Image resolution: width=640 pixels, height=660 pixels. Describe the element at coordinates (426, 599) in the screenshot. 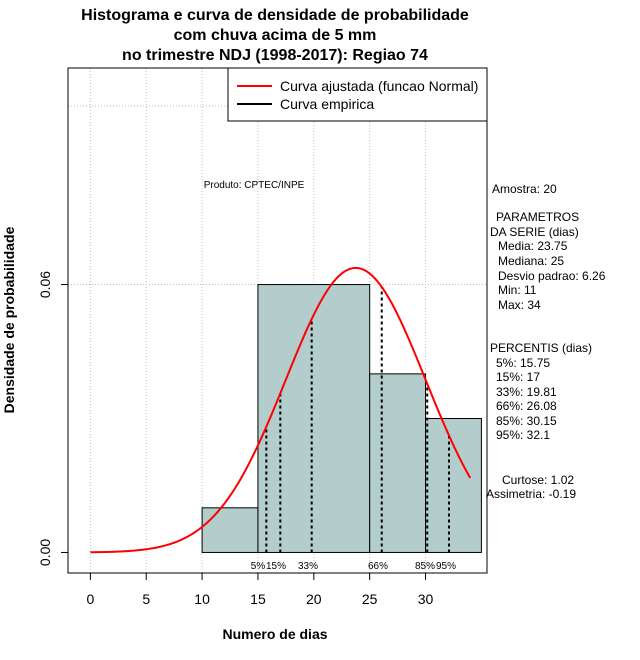

I see `x-tick-label: 30` at that location.